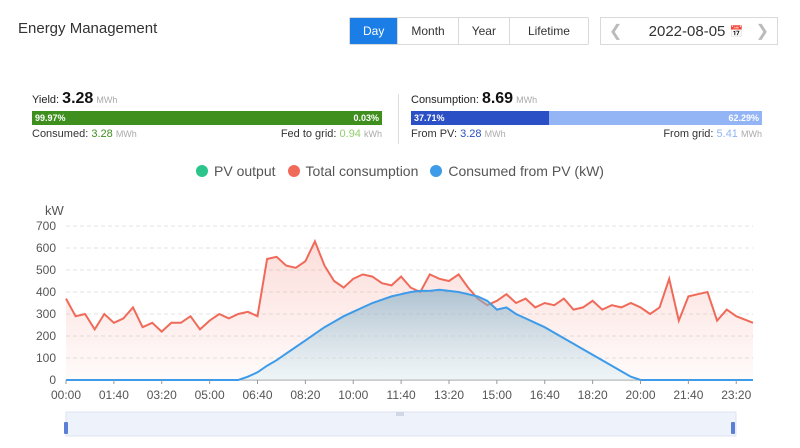  Describe the element at coordinates (427, 31) in the screenshot. I see `tab-month: Month` at that location.